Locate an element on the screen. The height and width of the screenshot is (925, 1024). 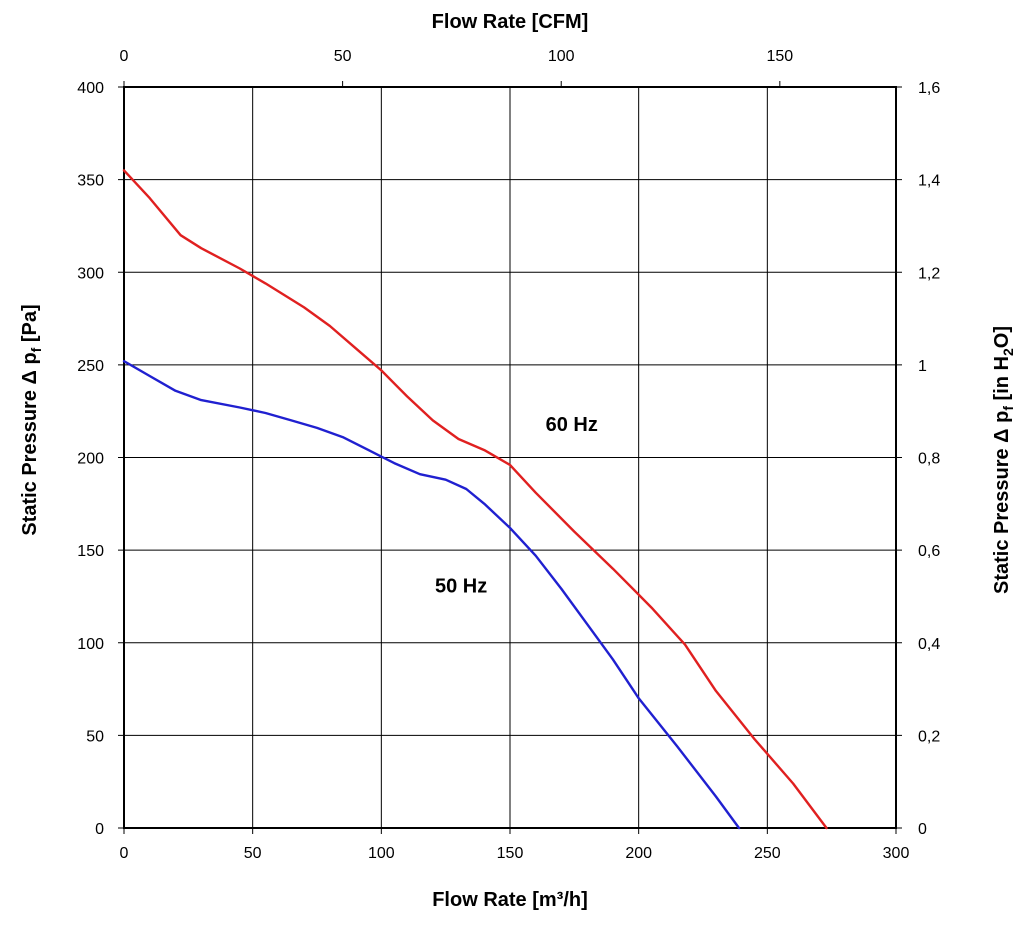
y2-tick-label: 0,8 is located at coordinates (929, 459).